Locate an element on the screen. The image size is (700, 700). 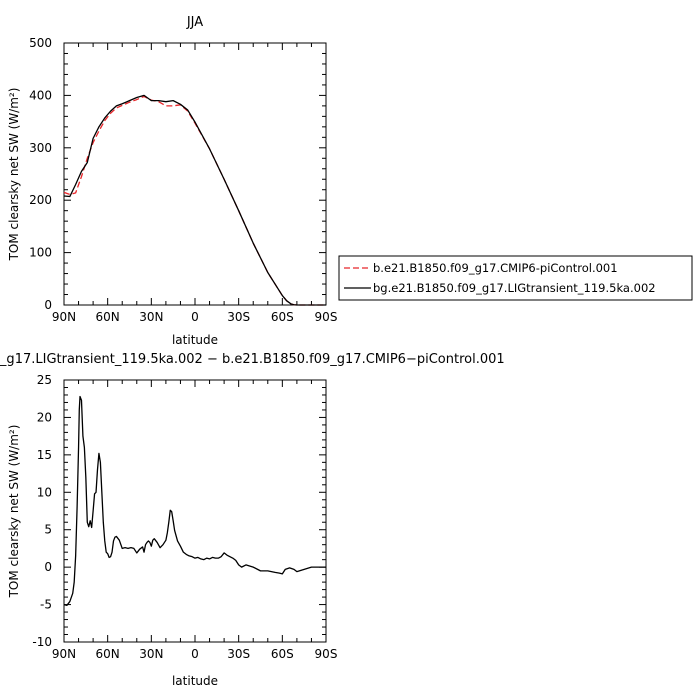
legend-box is located at coordinates (515, 278).